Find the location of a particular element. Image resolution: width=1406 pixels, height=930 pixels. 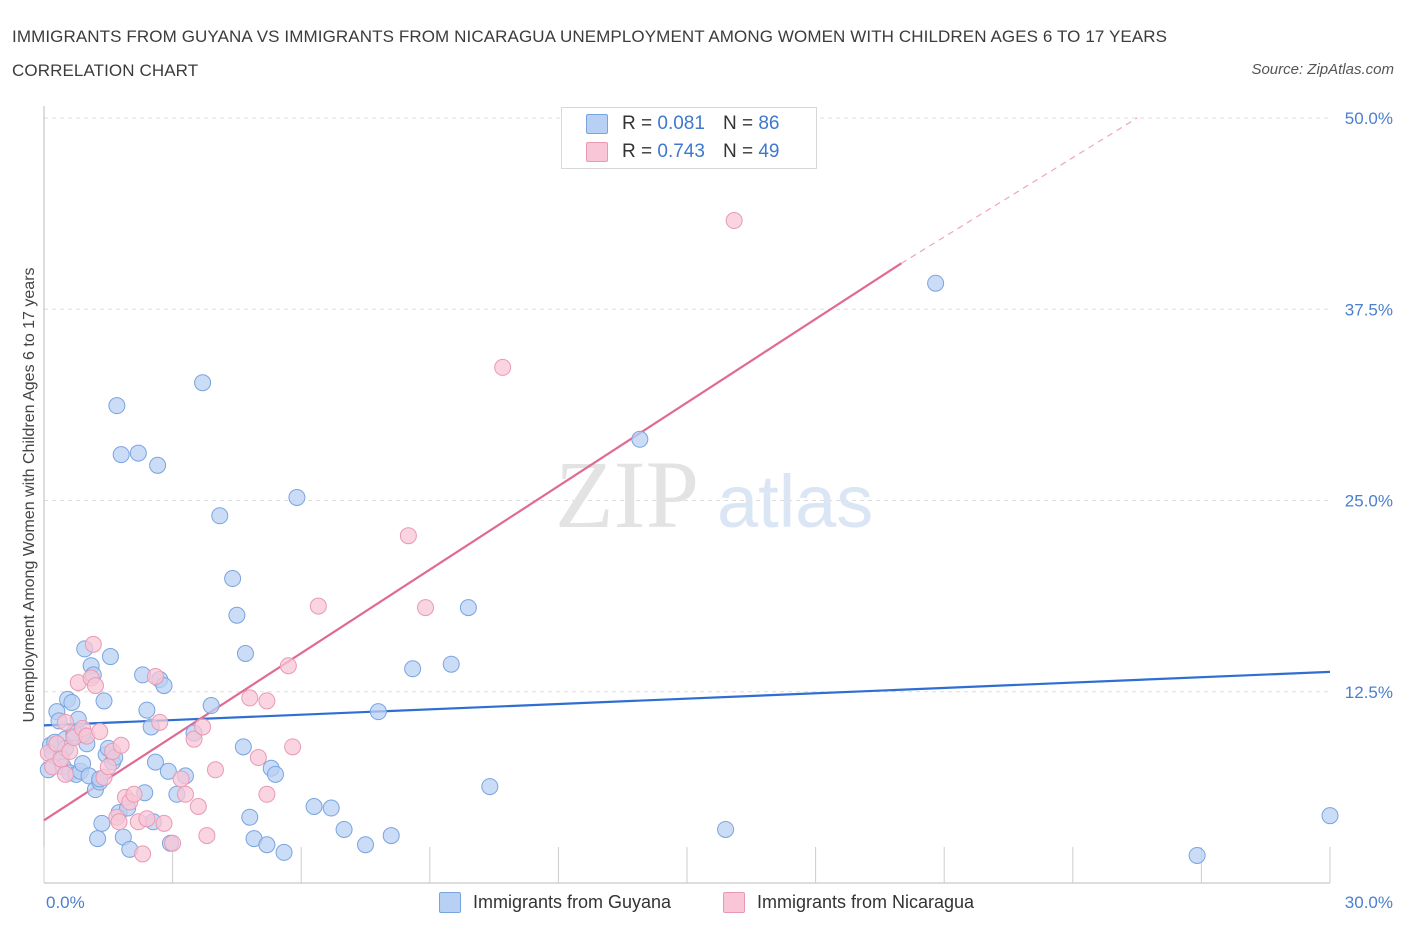

watermark-zip: ZIP is located at coordinates (627, 494).